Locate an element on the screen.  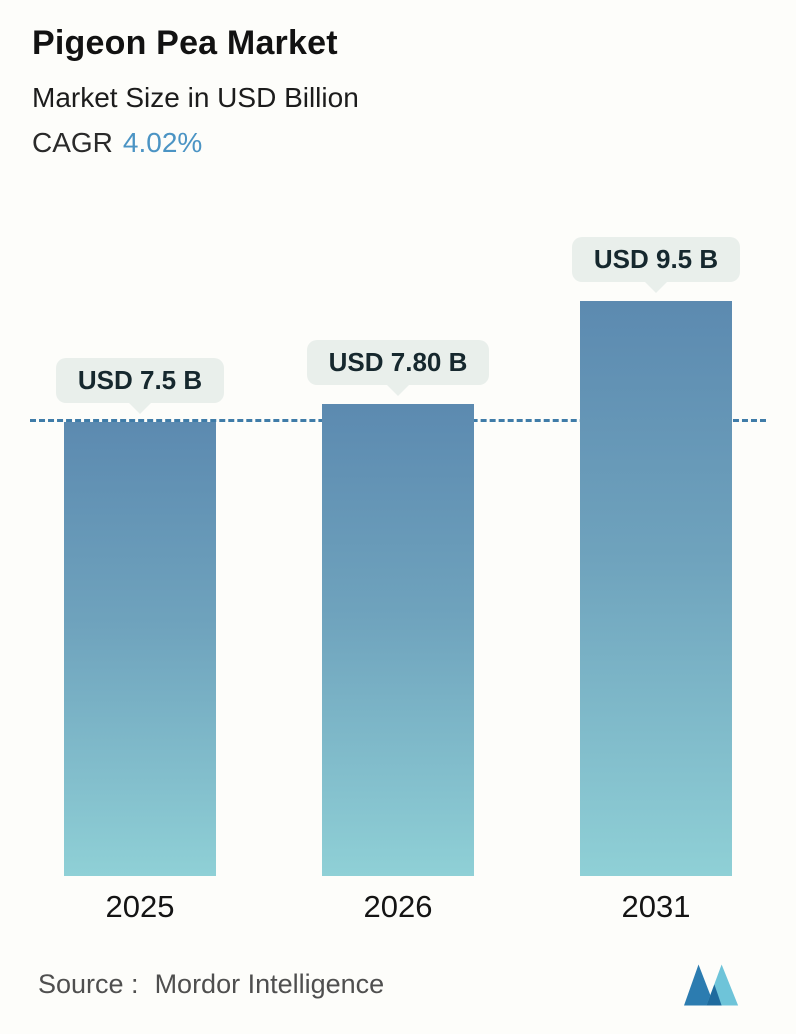
bar-2031 is located at coordinates (656, 588).